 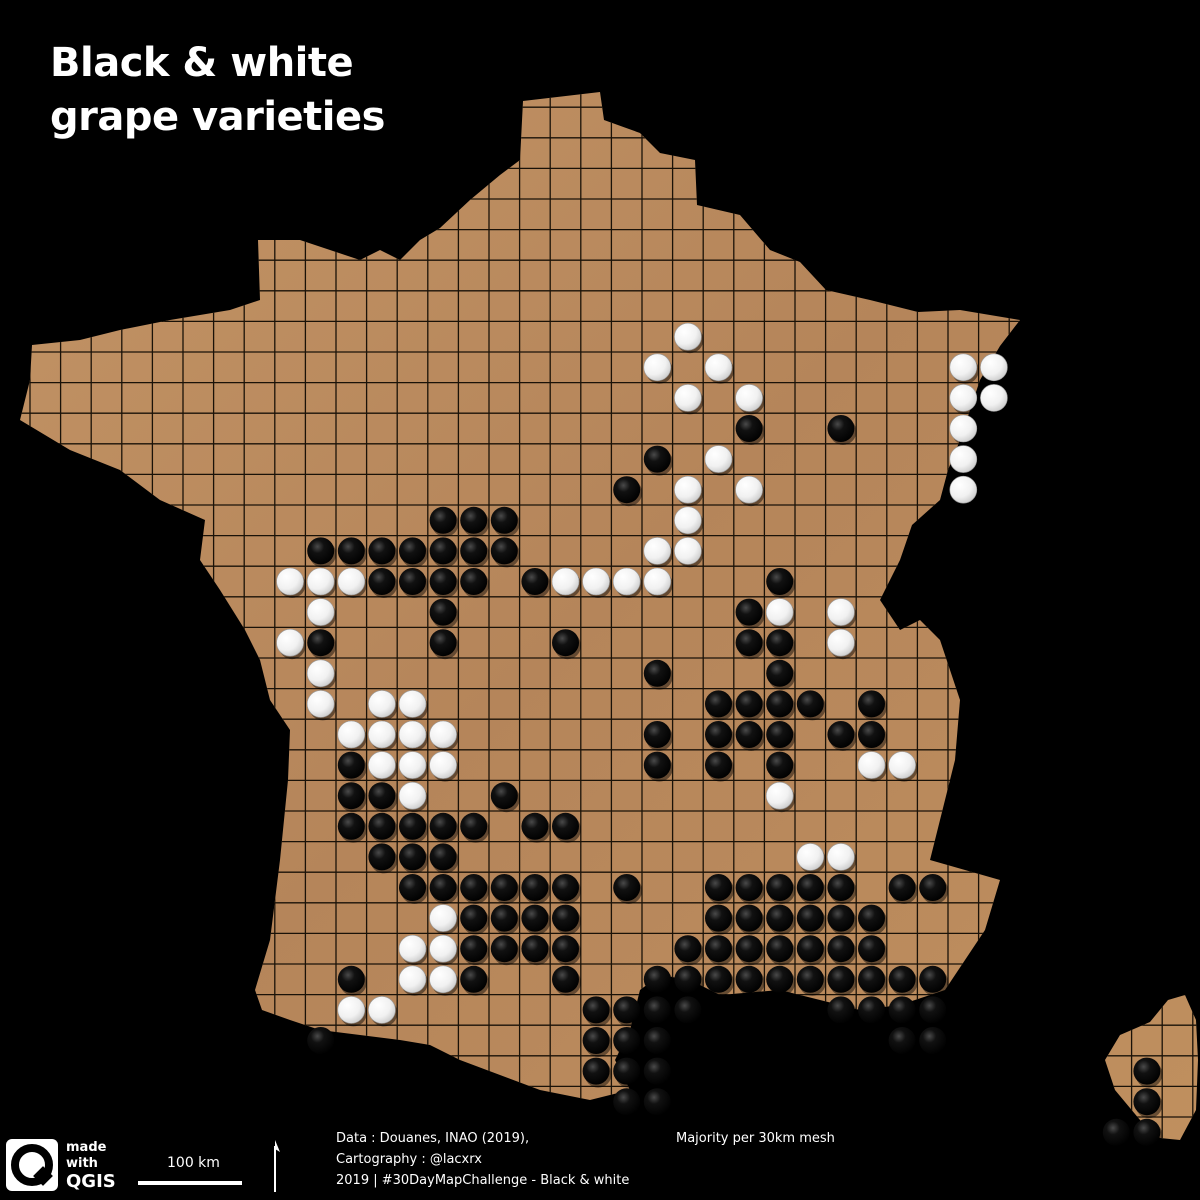 What do you see at coordinates (277, 1166) in the screenshot?
I see `north-arrow-icon` at bounding box center [277, 1166].